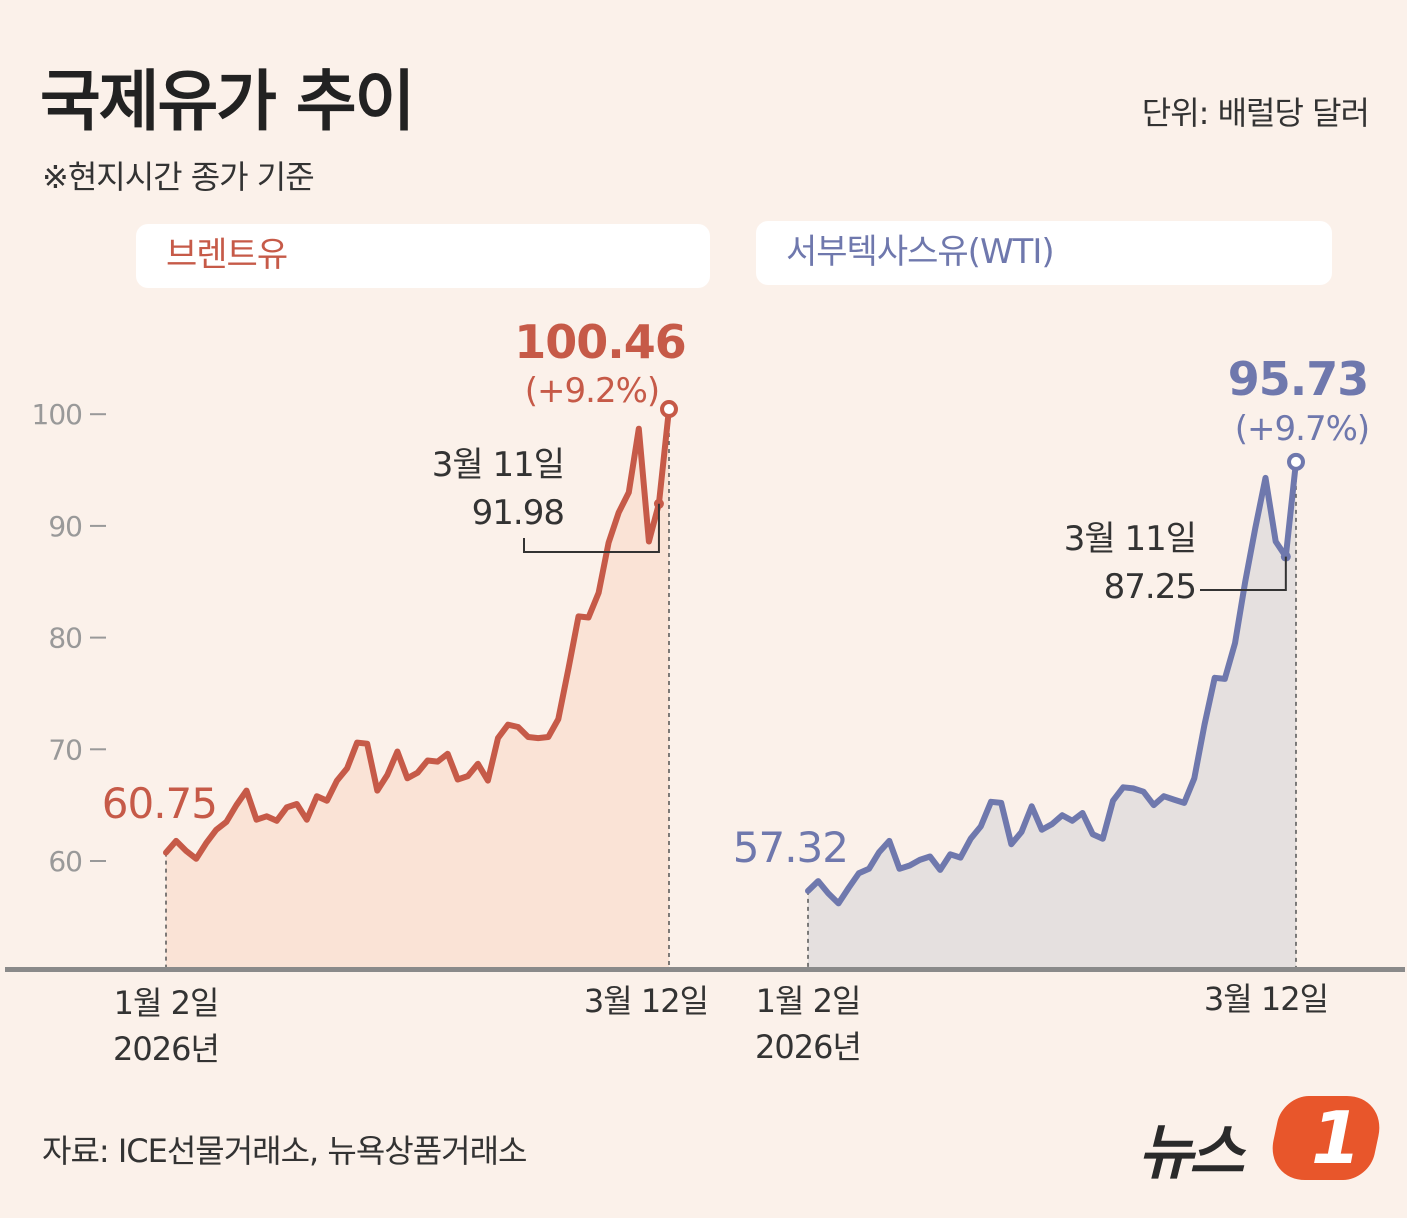  What do you see at coordinates (1130, 539) in the screenshot?
I see `wti-annotation-date: 3월 11일` at bounding box center [1130, 539].